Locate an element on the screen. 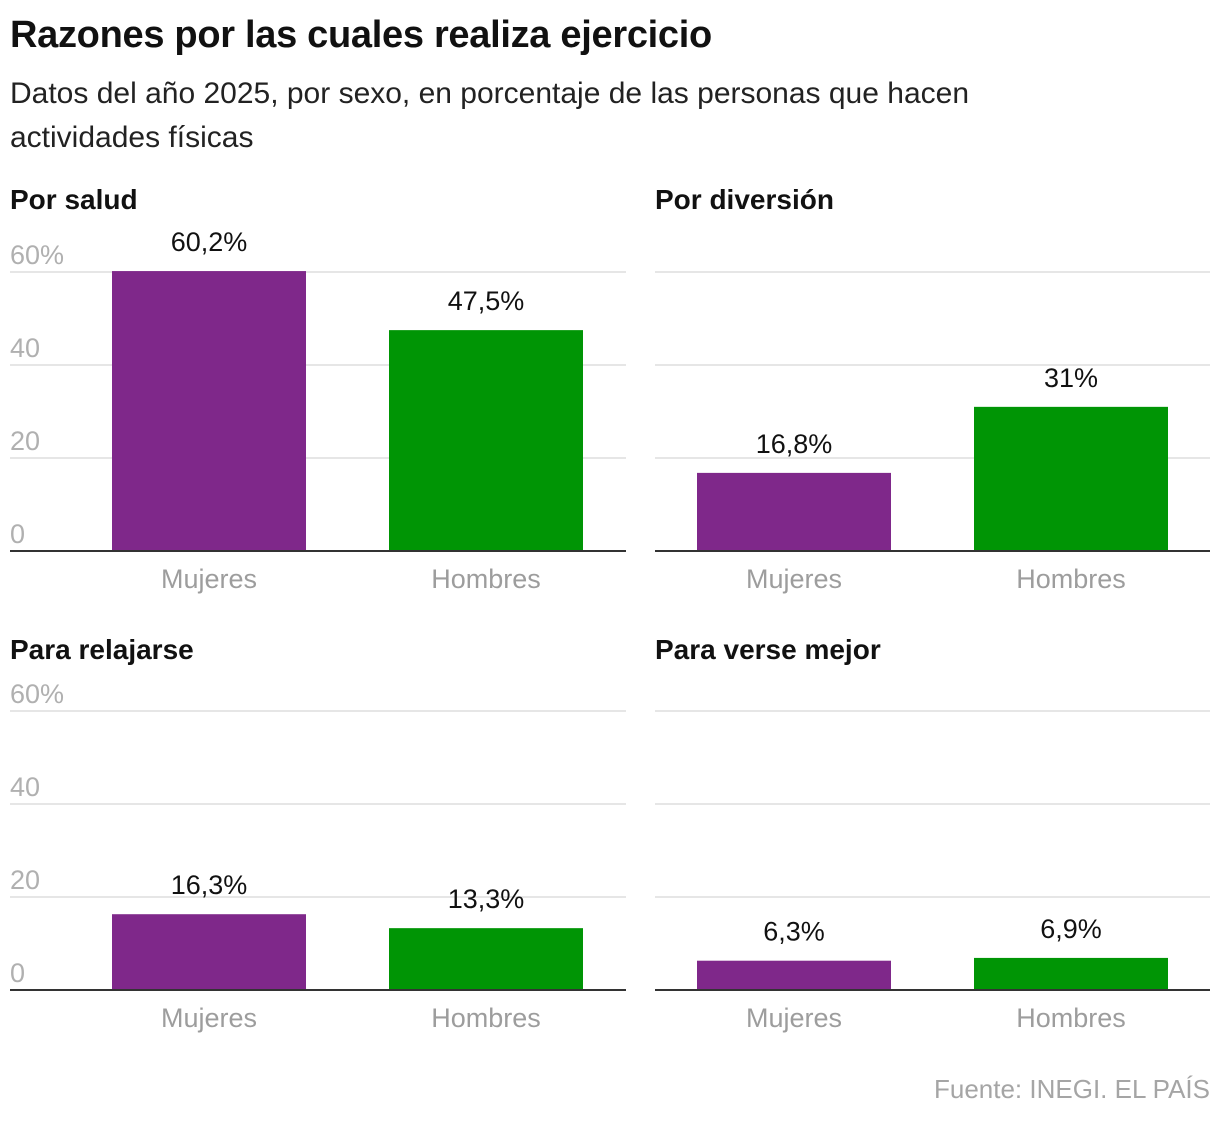  category-label-para-verse-mejor-hombres: Hombres is located at coordinates (1071, 1018).